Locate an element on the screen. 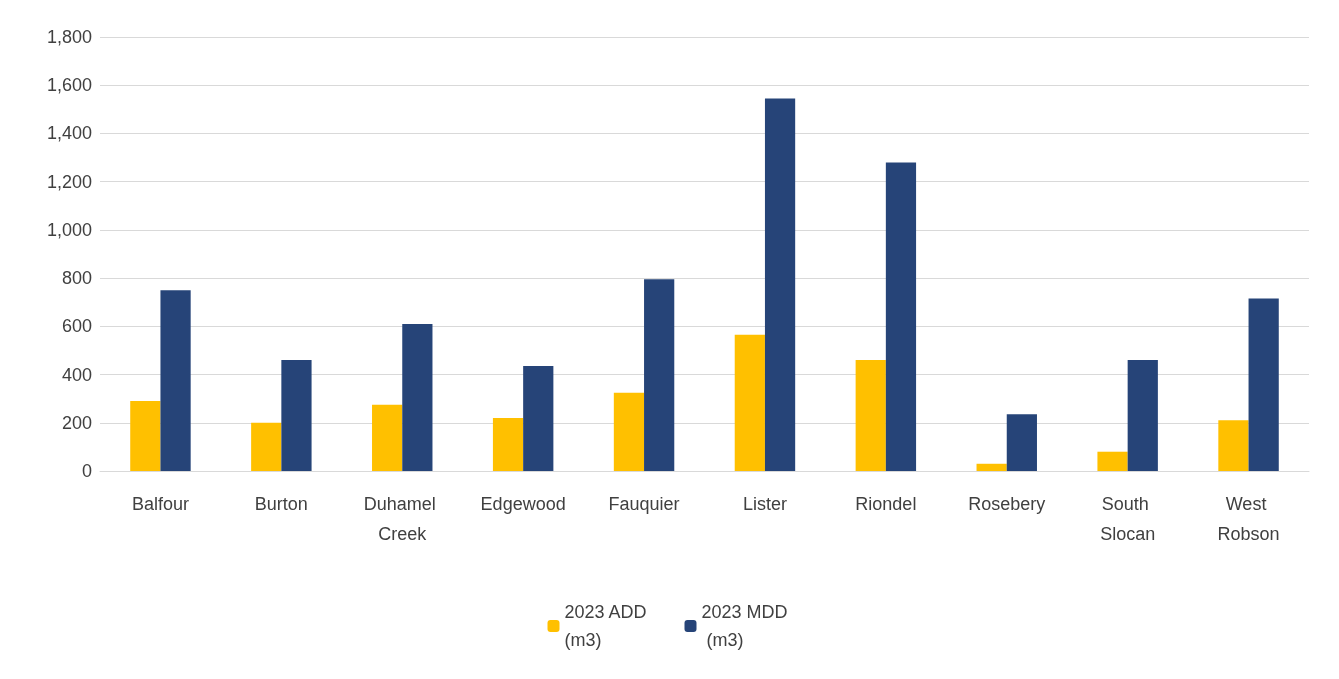 The height and width of the screenshot is (679, 1339). y-tick-label: 600 is located at coordinates (76, 326).